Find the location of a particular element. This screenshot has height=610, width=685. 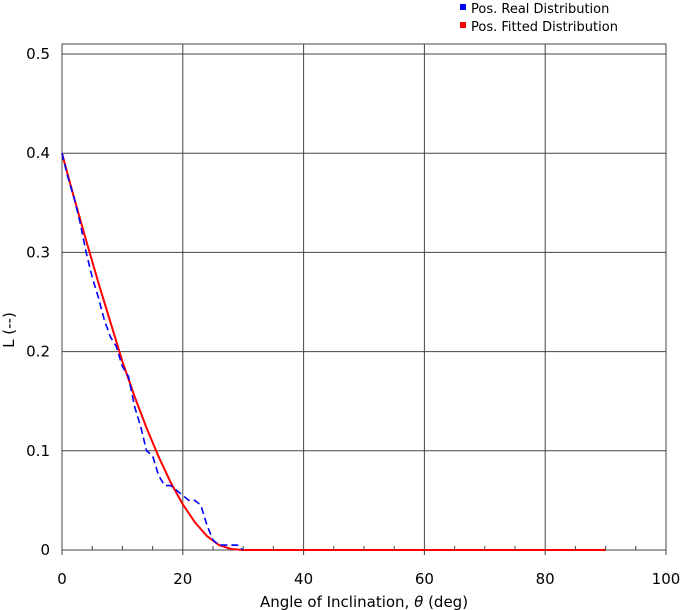

y-tick-label: 0.4 is located at coordinates (38, 153).